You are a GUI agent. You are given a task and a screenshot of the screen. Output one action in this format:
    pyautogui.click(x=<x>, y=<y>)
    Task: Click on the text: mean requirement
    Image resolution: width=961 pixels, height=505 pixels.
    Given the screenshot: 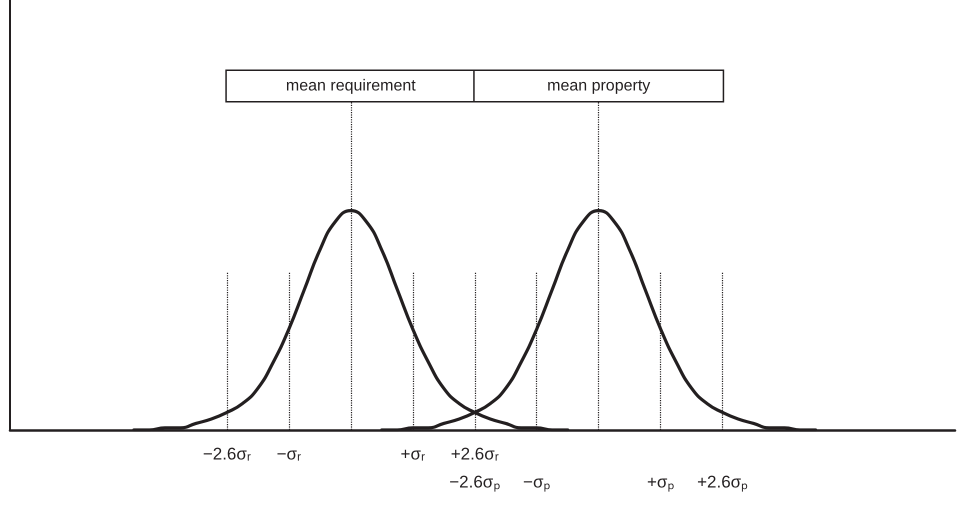 What is the action you would take?
    pyautogui.click(x=351, y=86)
    